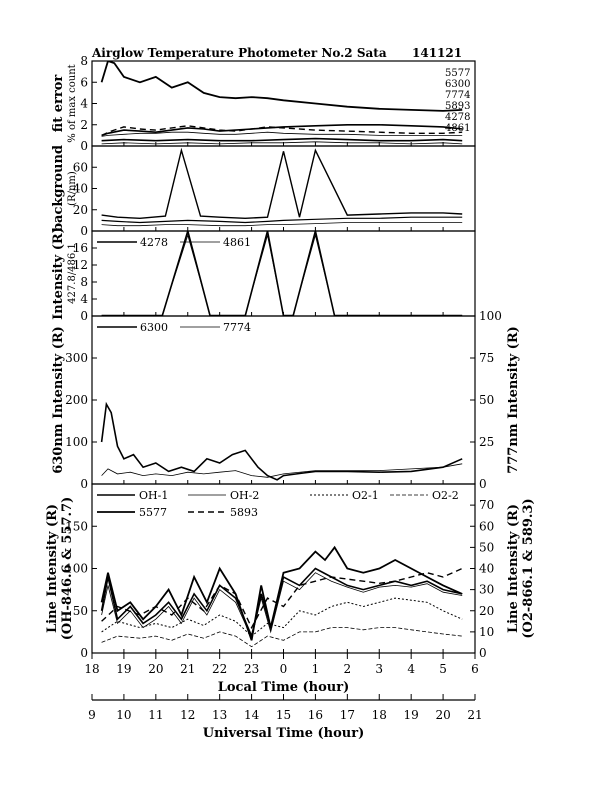 The width and height of the screenshot is (612, 792). Describe the element at coordinates (52, 568) in the screenshot. I see `y-axis-label-left-line_intensity: Line Intensity (R)` at that location.